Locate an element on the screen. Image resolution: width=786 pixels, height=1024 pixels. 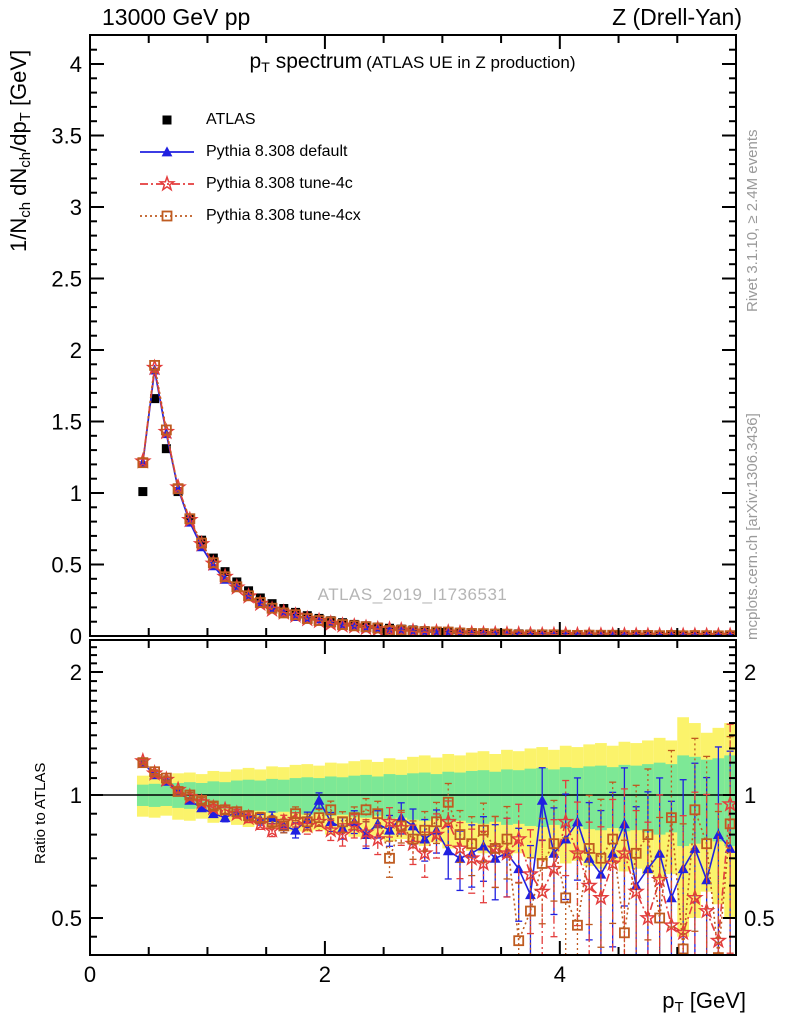
legend-label: Pythia 8.308 default is located at coordinates (277, 151).